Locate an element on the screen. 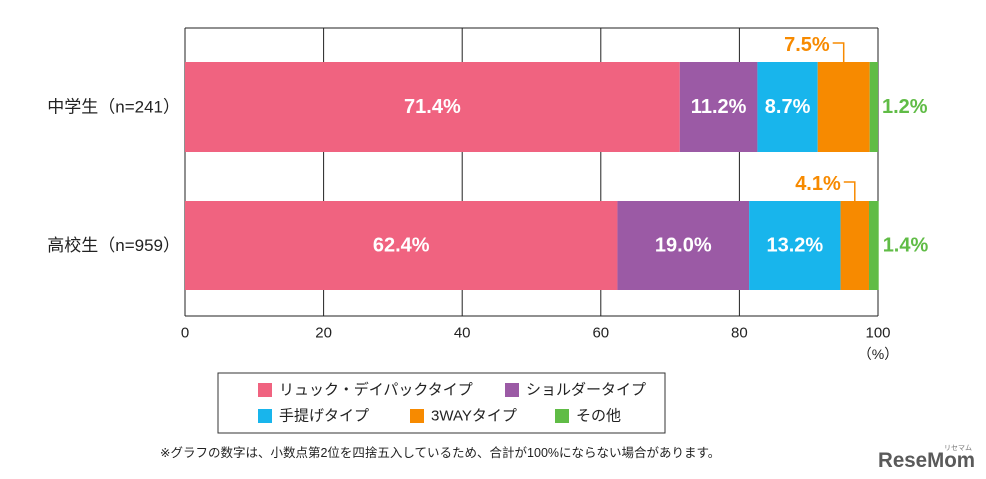  legend-label: 3WAYタイプ is located at coordinates (474, 416).